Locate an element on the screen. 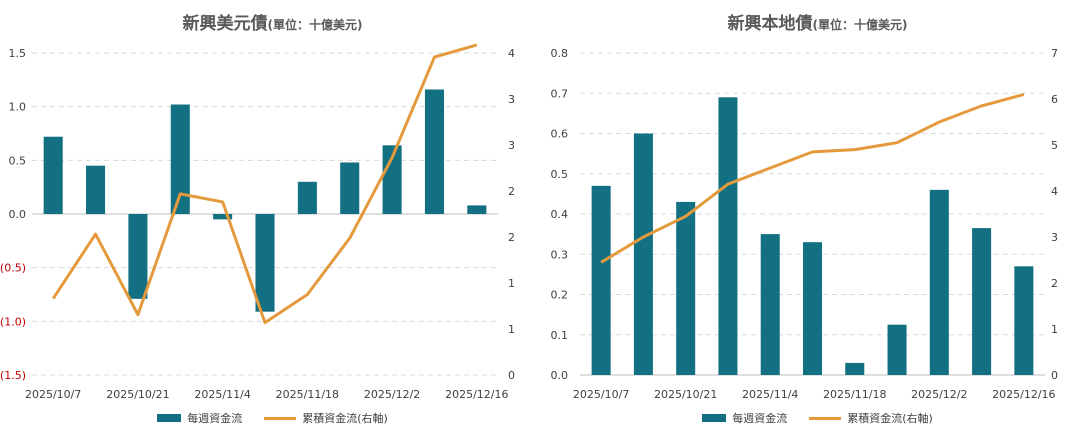  y-tick-label: 0.3 is located at coordinates (560, 254).